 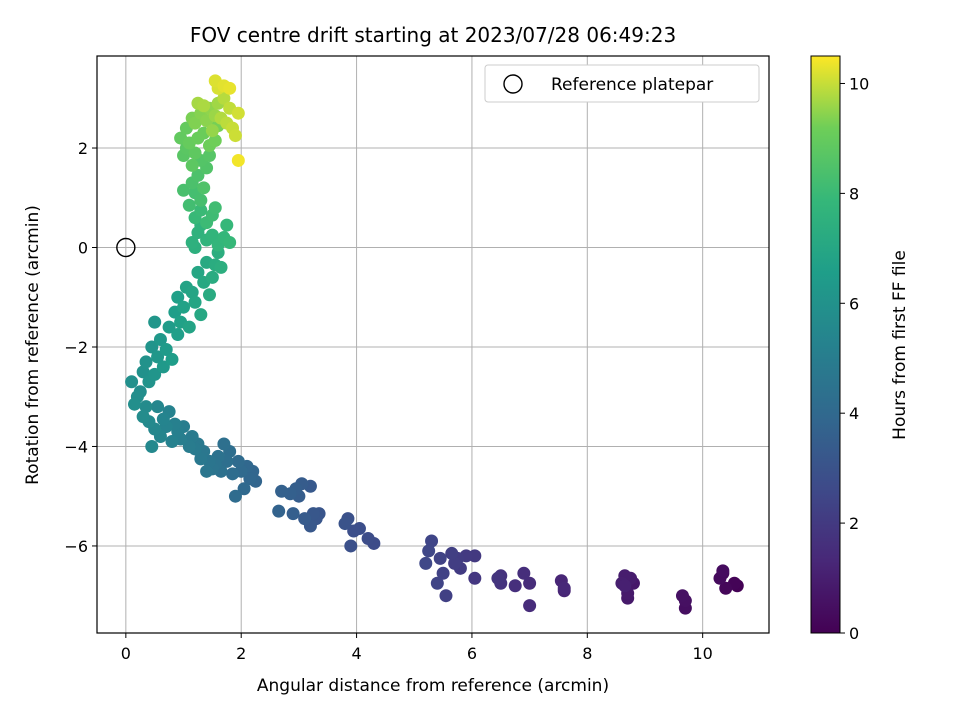 What do you see at coordinates (83, 148) in the screenshot?
I see `y-tick-label: 2` at bounding box center [83, 148].